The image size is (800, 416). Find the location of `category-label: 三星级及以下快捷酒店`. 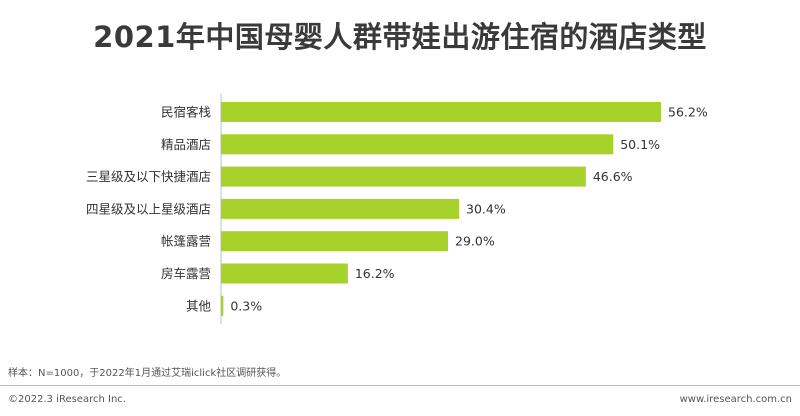

category-label: 三星级及以下快捷酒店 is located at coordinates (148, 176).